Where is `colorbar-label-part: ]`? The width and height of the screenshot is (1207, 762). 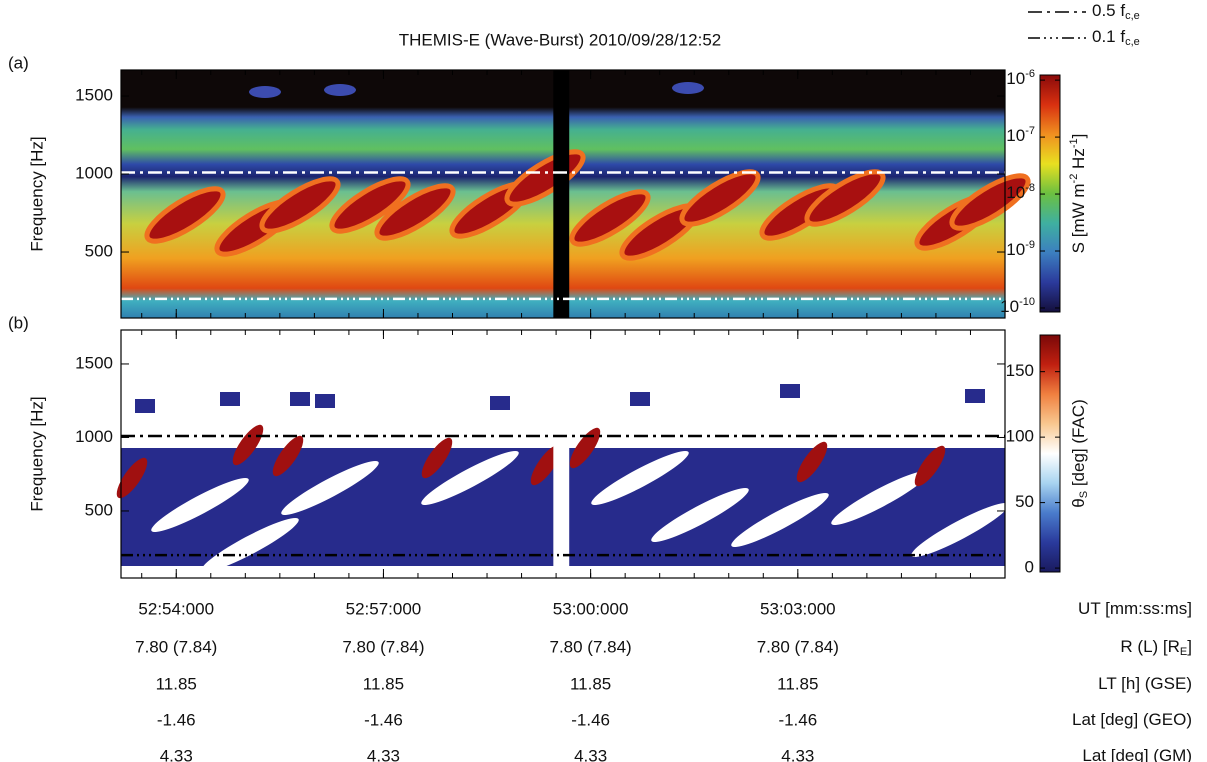
colorbar-label-part: ] is located at coordinates (1078, 136).